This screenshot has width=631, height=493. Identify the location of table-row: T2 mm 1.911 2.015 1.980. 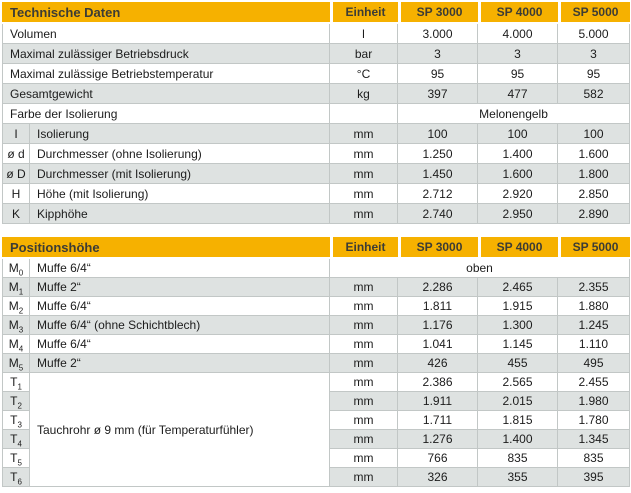
(316, 401).